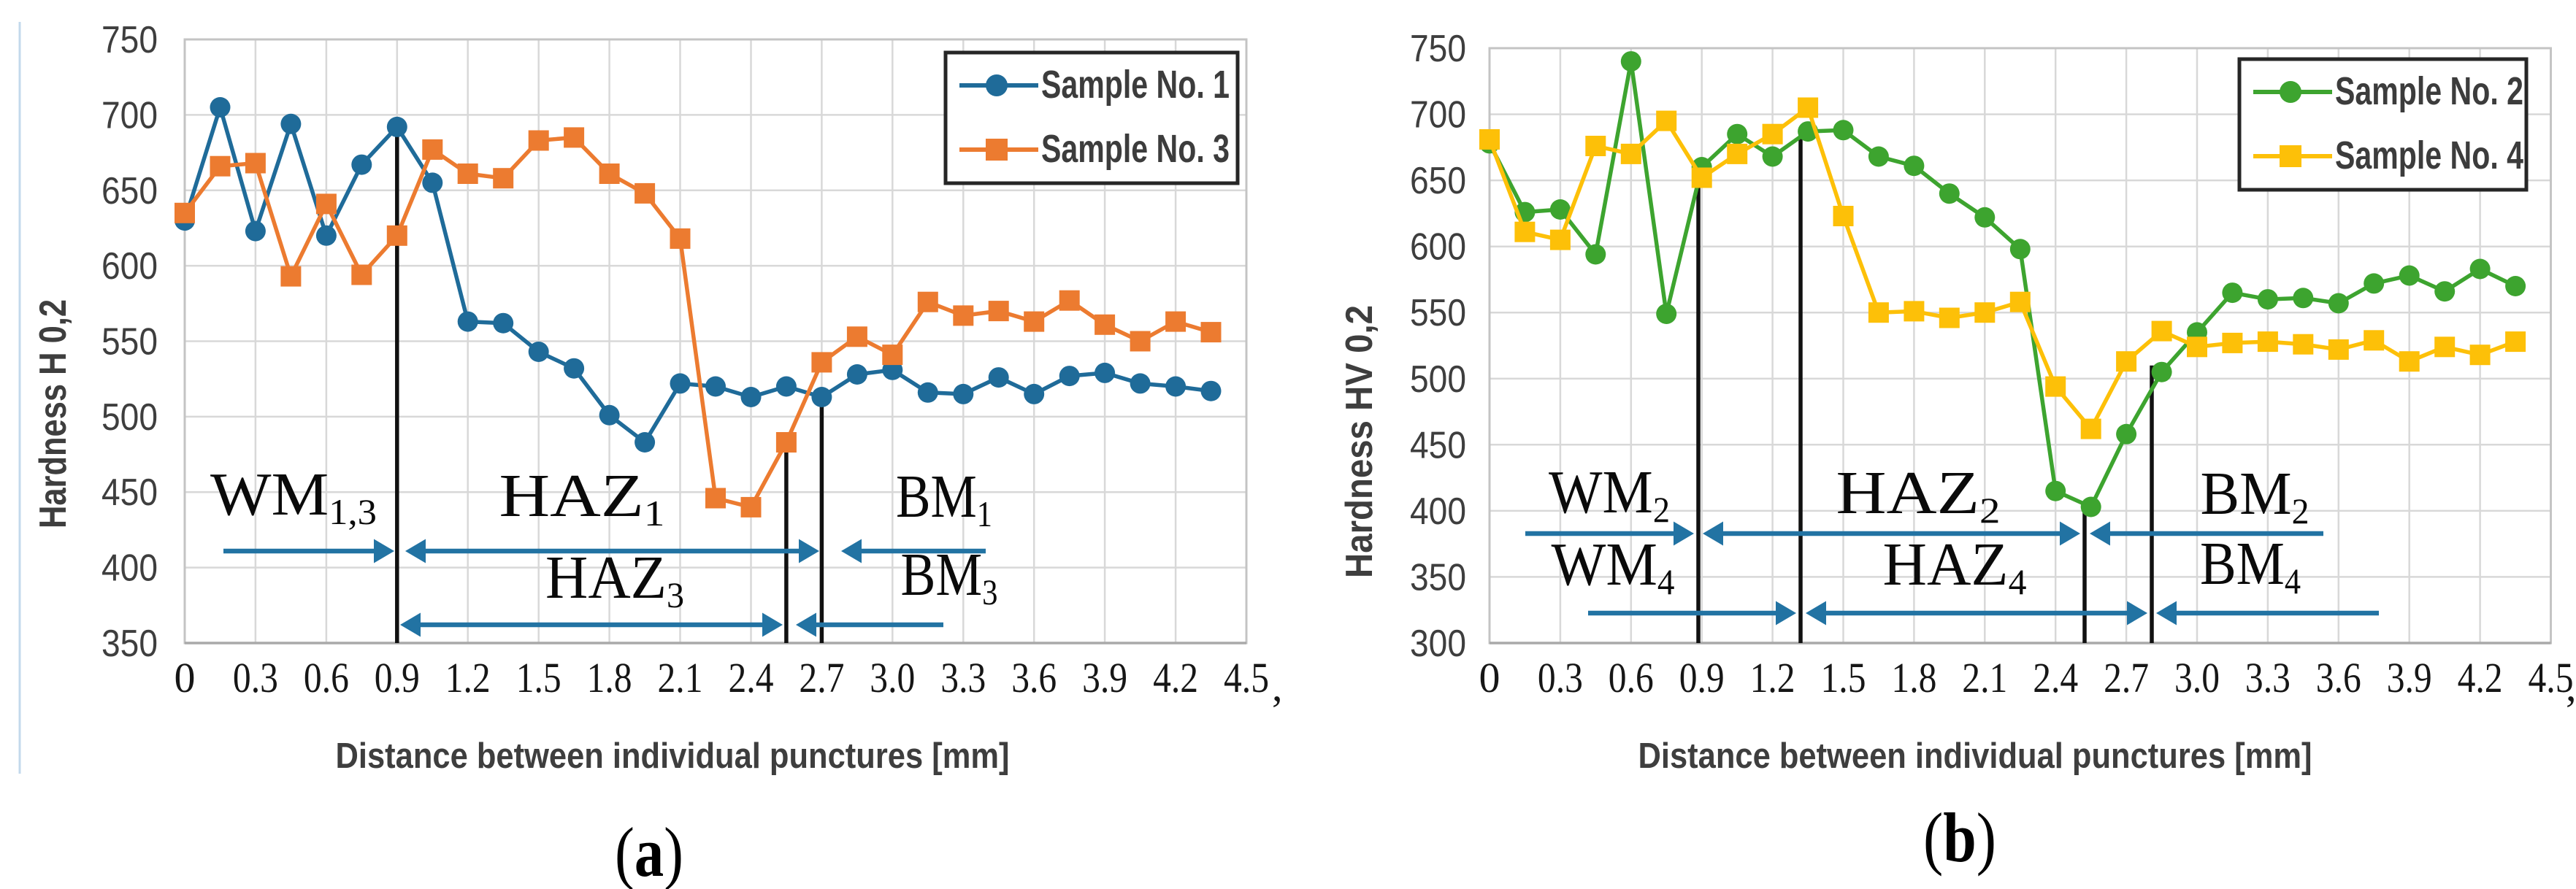  Describe the element at coordinates (1438, 644) in the screenshot. I see `svg-text: 300` at that location.